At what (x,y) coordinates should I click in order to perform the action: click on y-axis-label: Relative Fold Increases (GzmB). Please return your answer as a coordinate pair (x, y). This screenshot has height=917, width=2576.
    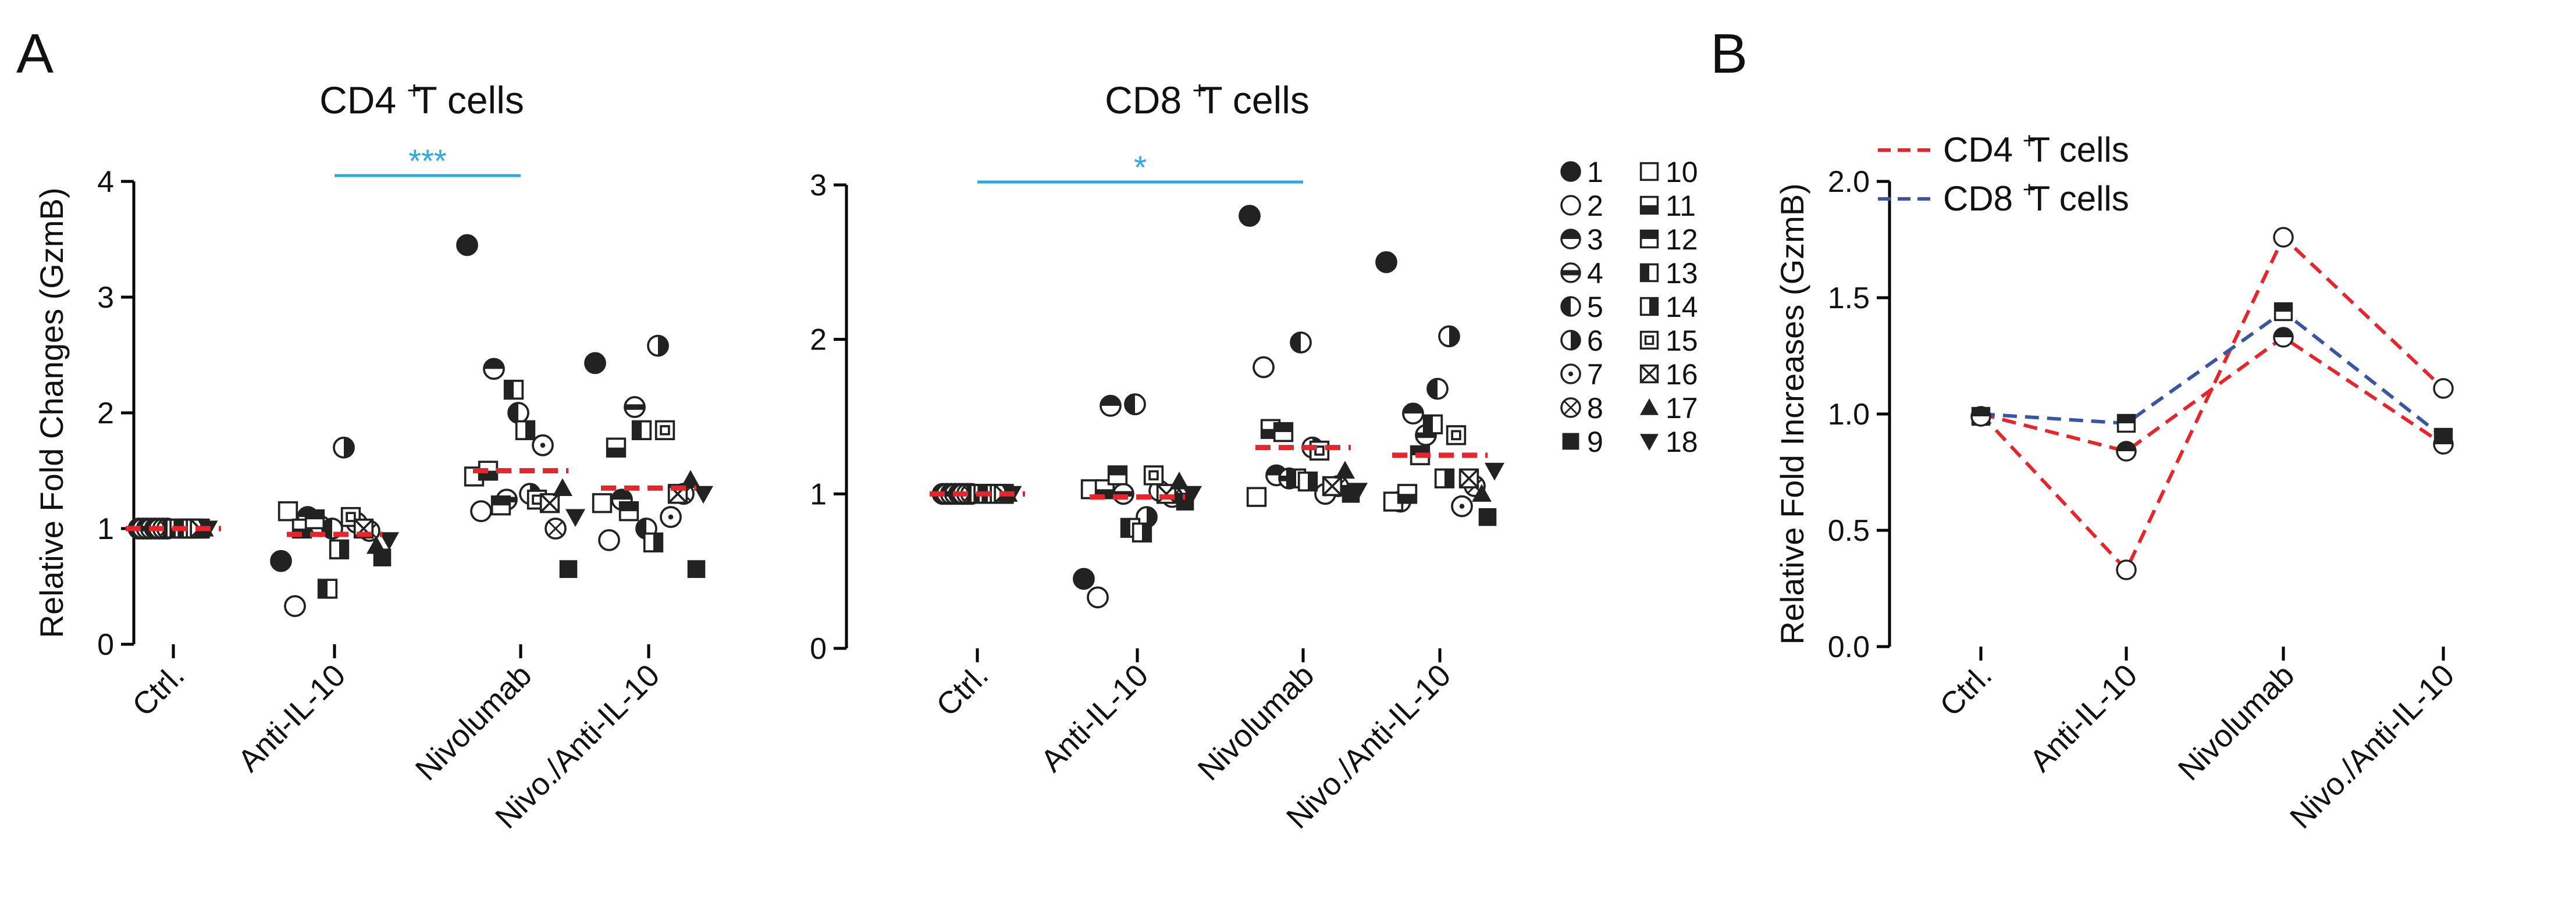
    Looking at the image, I should click on (1792, 414).